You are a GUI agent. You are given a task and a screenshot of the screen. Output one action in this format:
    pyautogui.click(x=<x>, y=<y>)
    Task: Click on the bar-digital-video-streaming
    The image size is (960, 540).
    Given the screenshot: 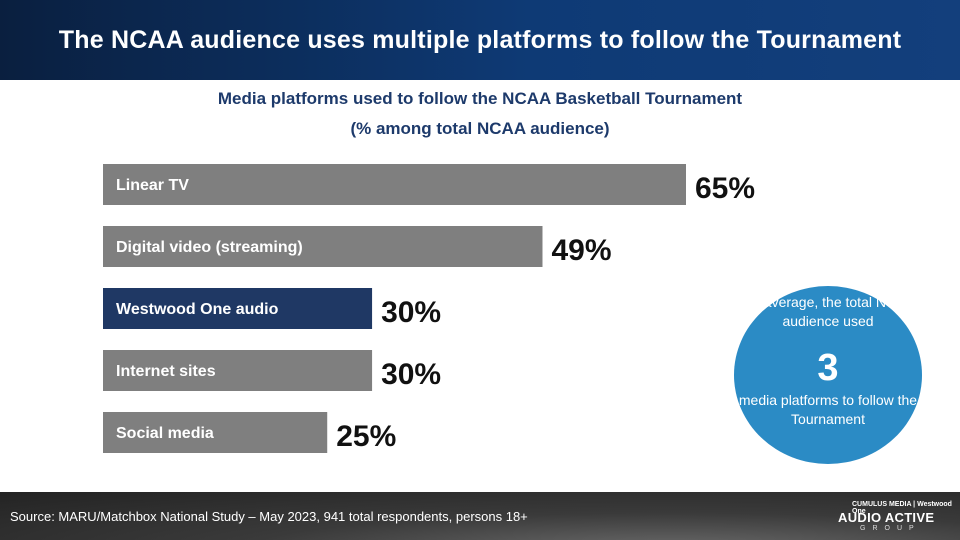 What is the action you would take?
    pyautogui.click(x=323, y=246)
    